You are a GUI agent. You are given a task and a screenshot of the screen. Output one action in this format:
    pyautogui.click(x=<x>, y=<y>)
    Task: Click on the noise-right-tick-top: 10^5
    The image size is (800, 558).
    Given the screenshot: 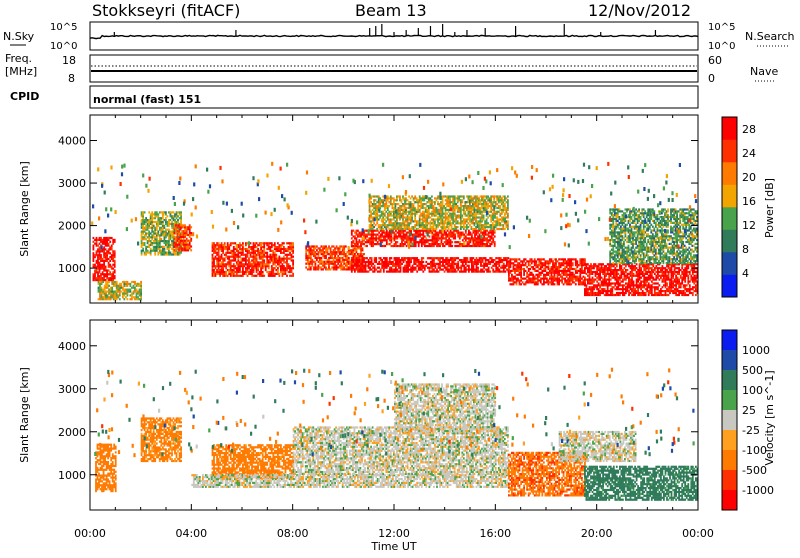 What is the action you would take?
    pyautogui.click(x=721, y=27)
    